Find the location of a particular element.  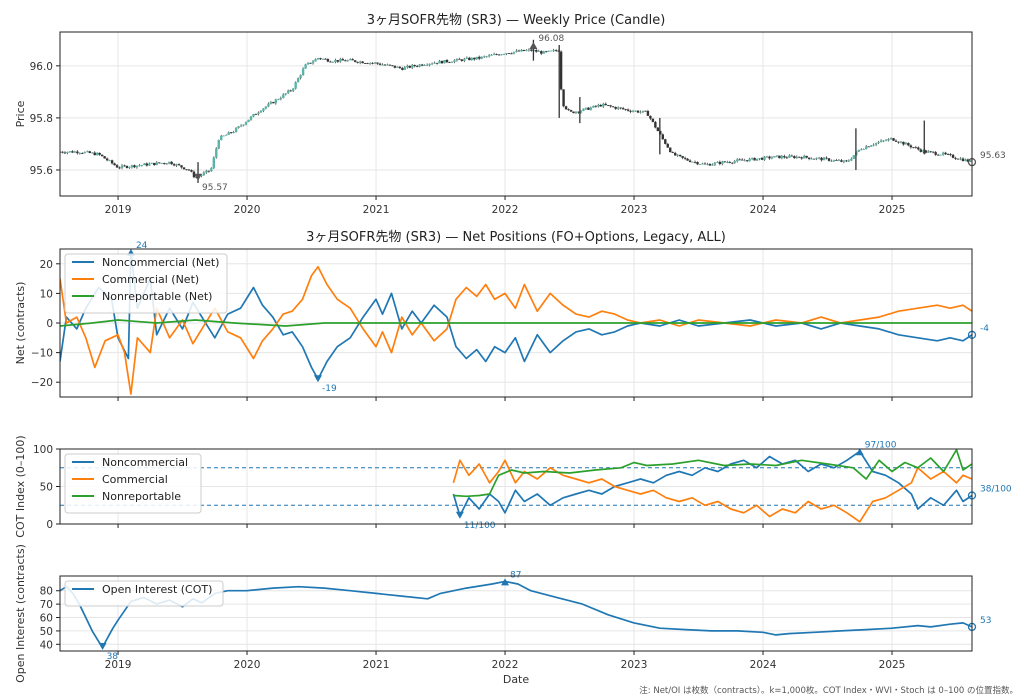

y-tick-label: 0 is located at coordinates (49, 525).